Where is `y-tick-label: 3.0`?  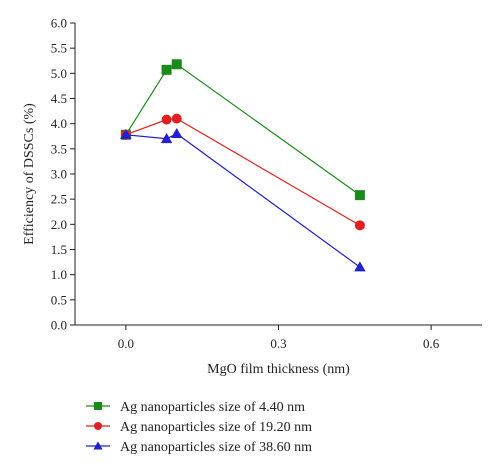 y-tick-label: 3.0 is located at coordinates (59, 174).